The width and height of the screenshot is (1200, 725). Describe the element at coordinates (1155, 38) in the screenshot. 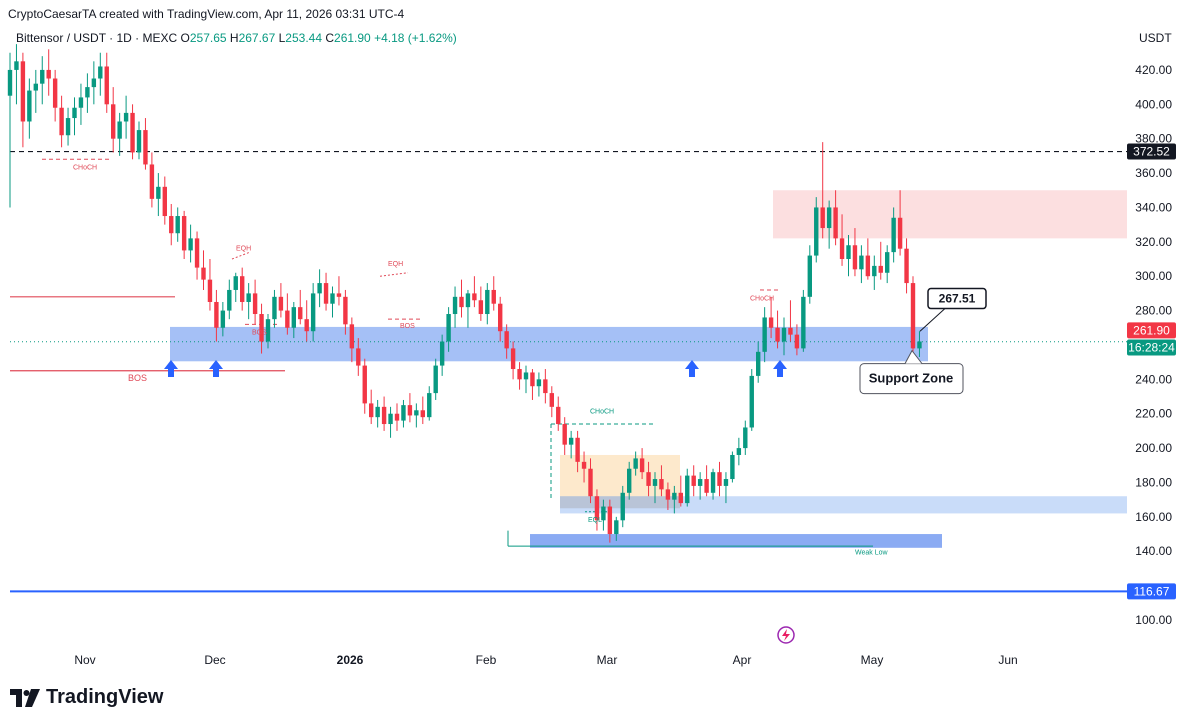

I see `currency-label: USDT` at that location.